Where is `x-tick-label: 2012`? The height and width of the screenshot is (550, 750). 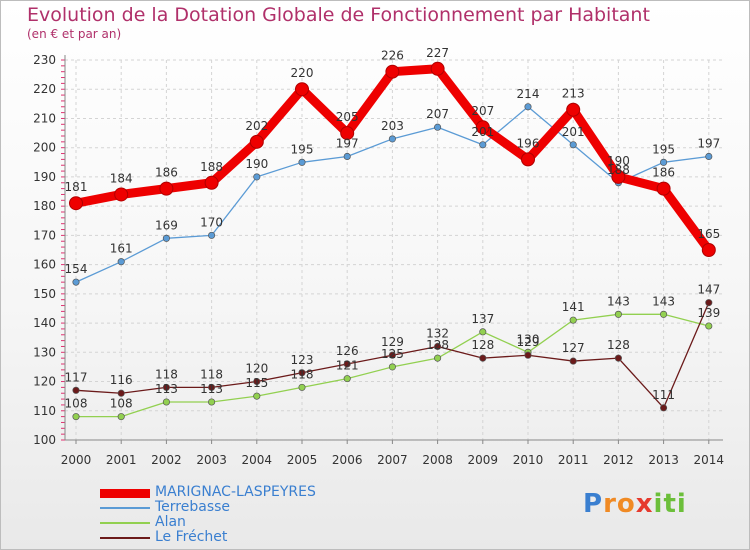 x-tick-label: 2012 is located at coordinates (618, 460).